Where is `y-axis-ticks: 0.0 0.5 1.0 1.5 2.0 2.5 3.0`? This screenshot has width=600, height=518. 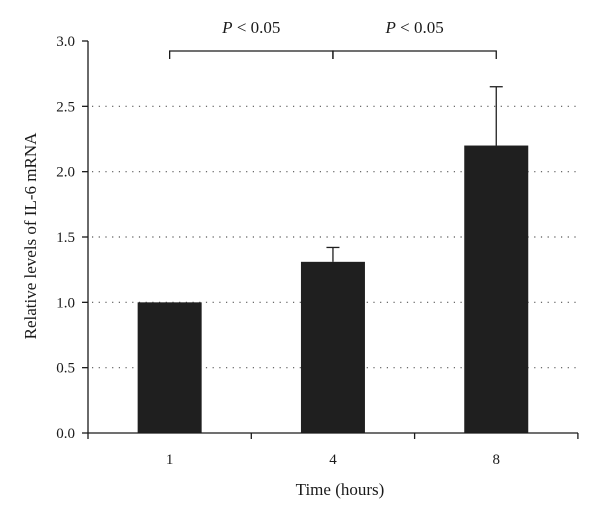
y-axis-ticks: 0.0 0.5 1.0 1.5 2.0 2.5 3.0 is located at coordinates (72, 238).